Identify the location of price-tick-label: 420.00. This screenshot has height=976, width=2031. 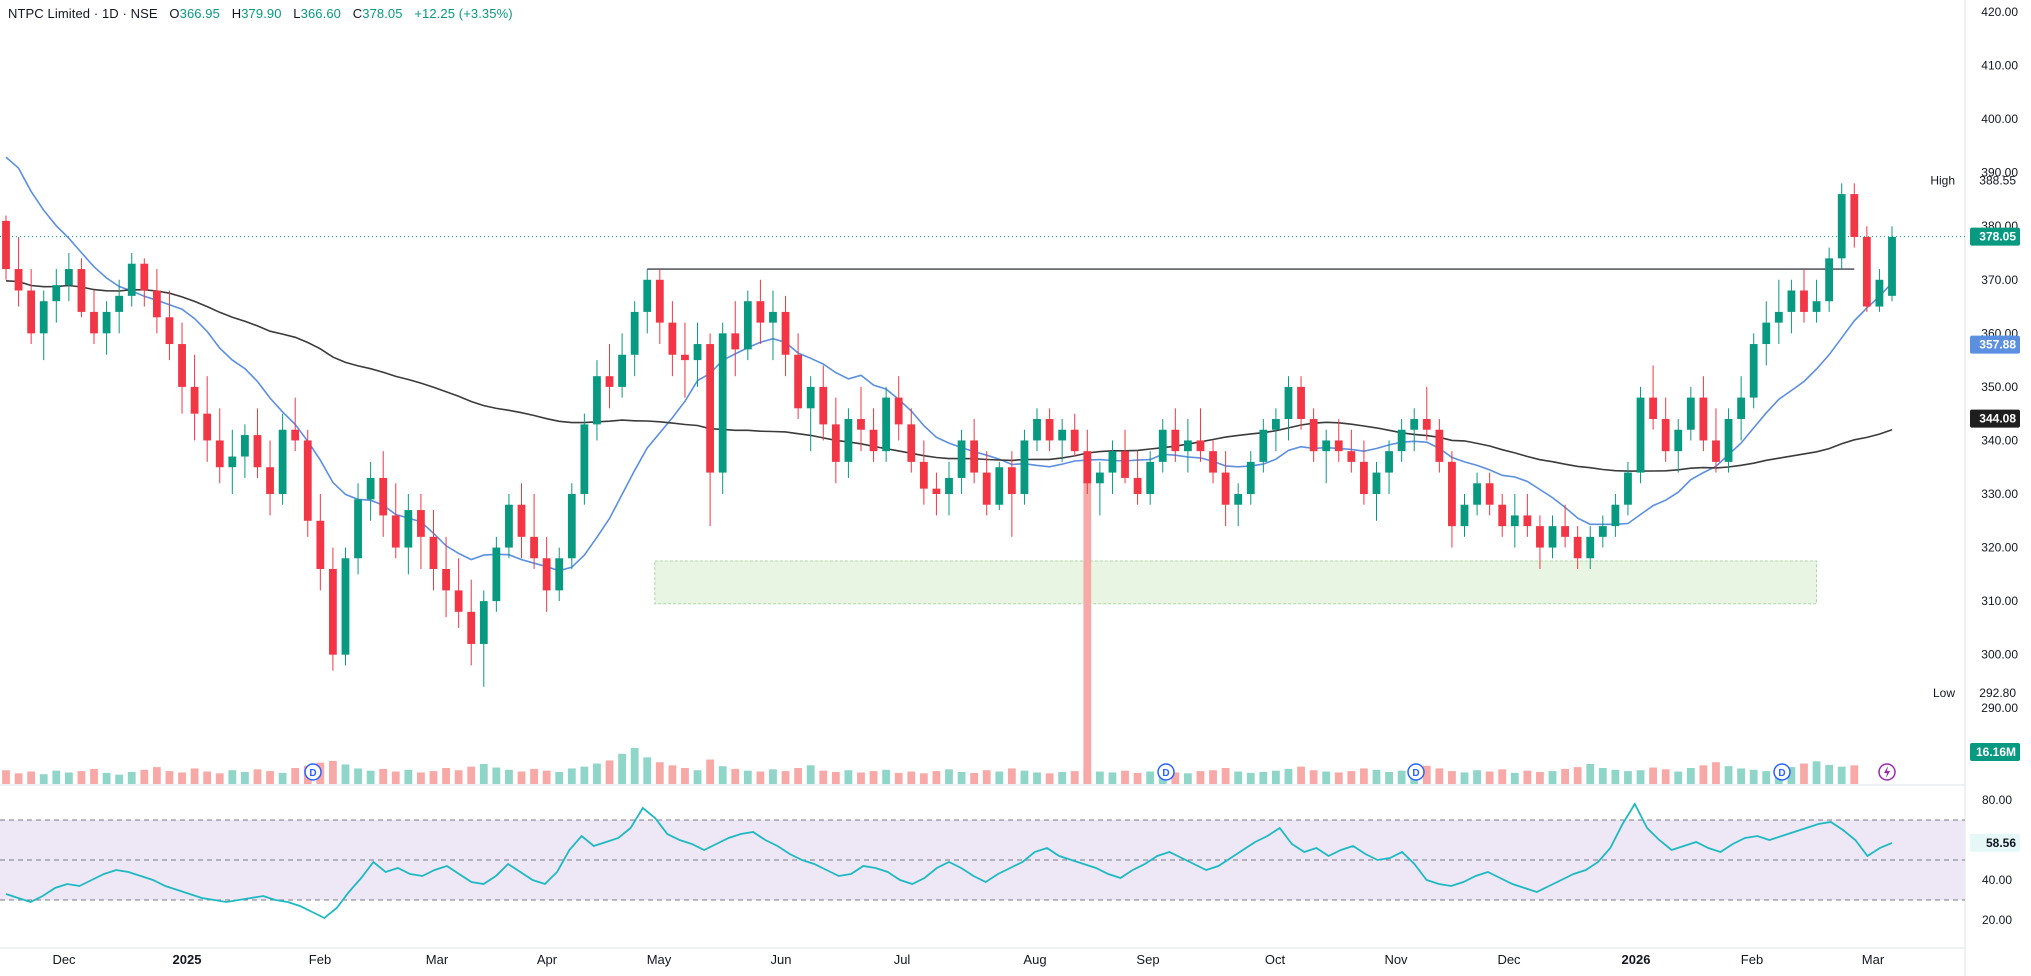
(1999, 12).